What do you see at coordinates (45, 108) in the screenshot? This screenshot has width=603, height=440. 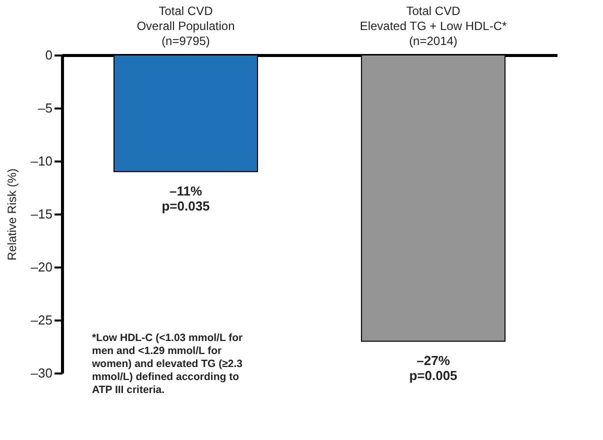 I see `y-tick-label: –5` at bounding box center [45, 108].